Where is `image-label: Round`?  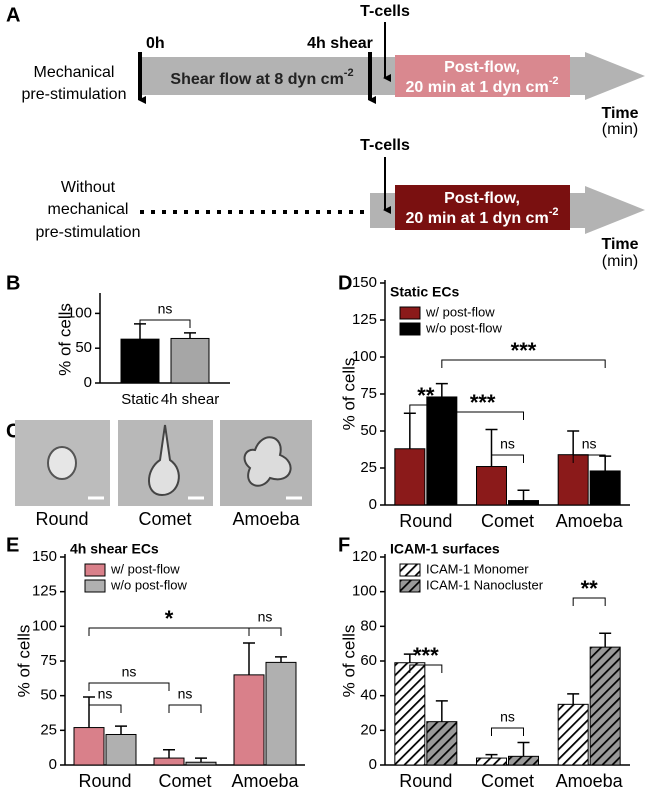
image-label: Round is located at coordinates (61, 519).